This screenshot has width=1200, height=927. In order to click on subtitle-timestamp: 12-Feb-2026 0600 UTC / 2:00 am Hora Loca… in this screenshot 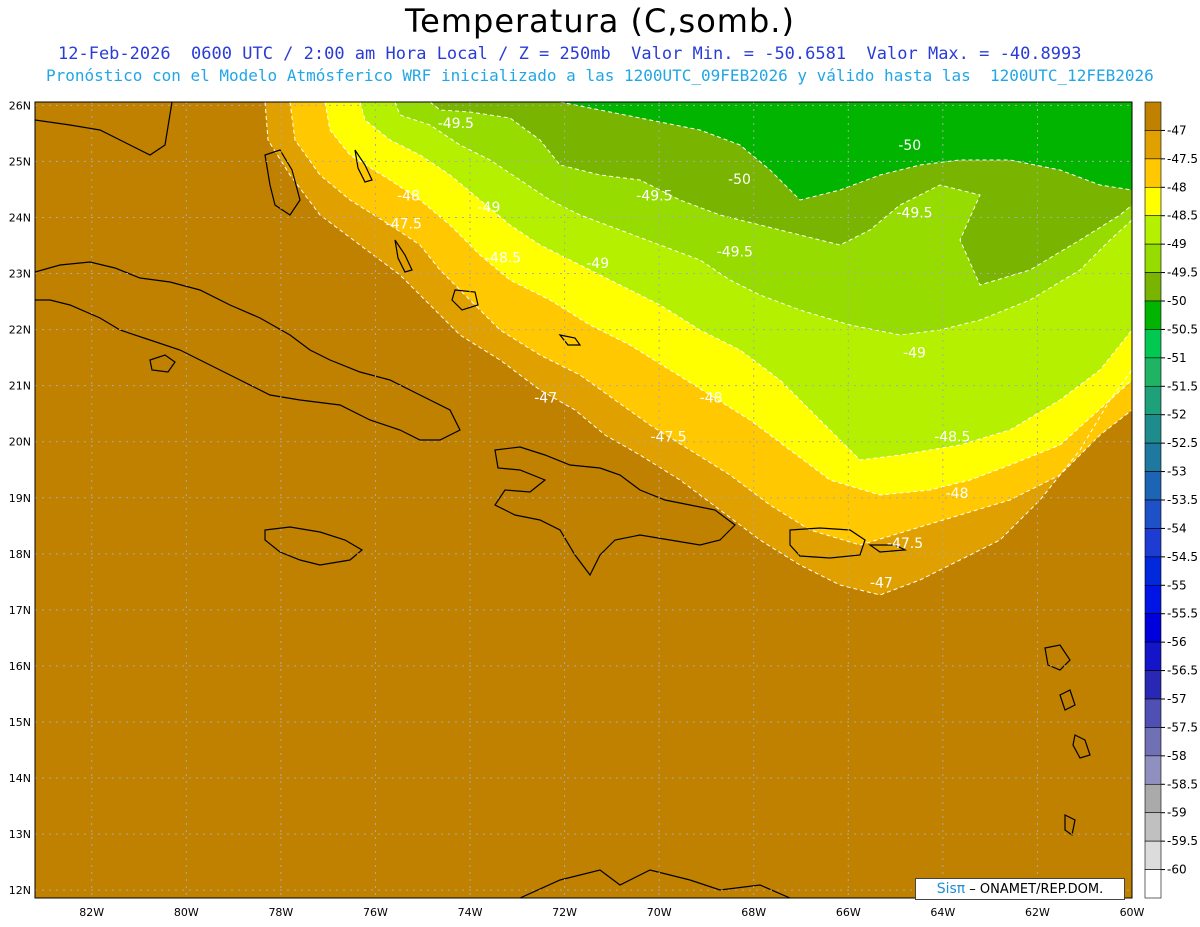, I will do `click(570, 54)`.